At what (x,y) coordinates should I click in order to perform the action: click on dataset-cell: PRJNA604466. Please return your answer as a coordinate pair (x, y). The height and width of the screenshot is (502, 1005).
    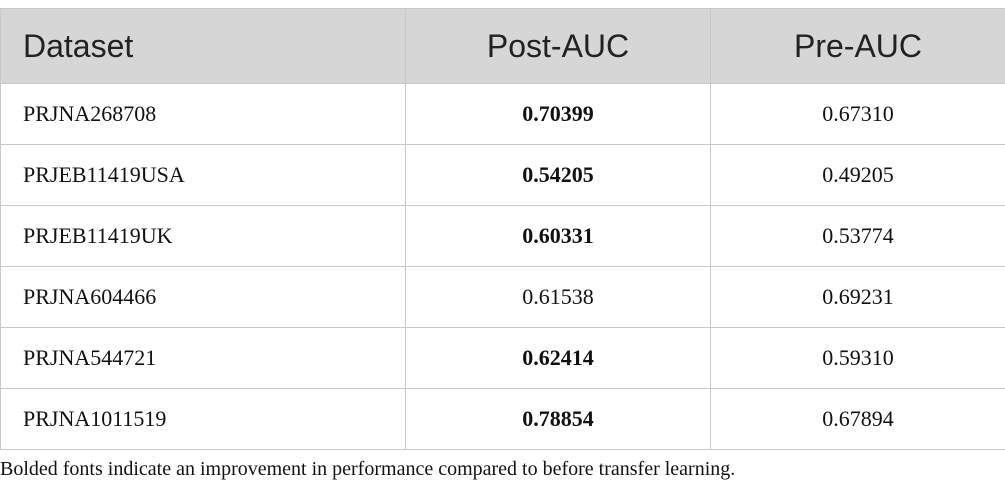
    Looking at the image, I should click on (203, 297).